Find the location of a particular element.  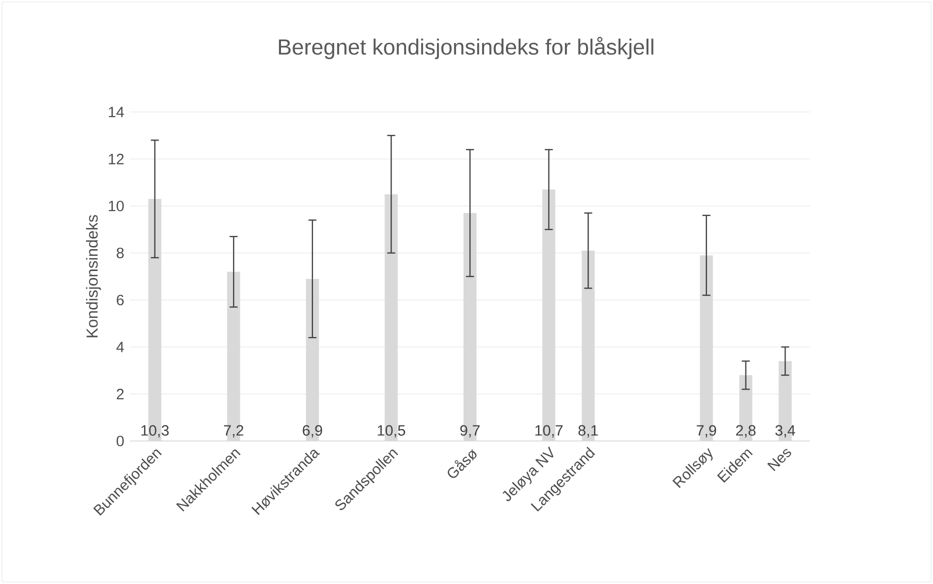

data-label: 2,8 is located at coordinates (746, 431).